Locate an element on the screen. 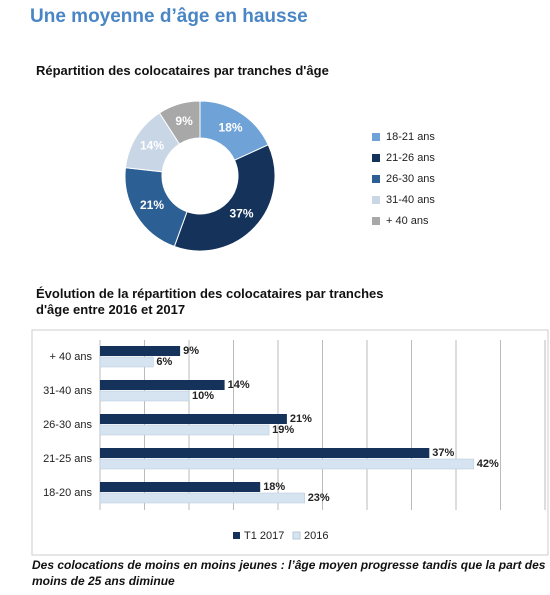  value-label: 21% is located at coordinates (301, 419).